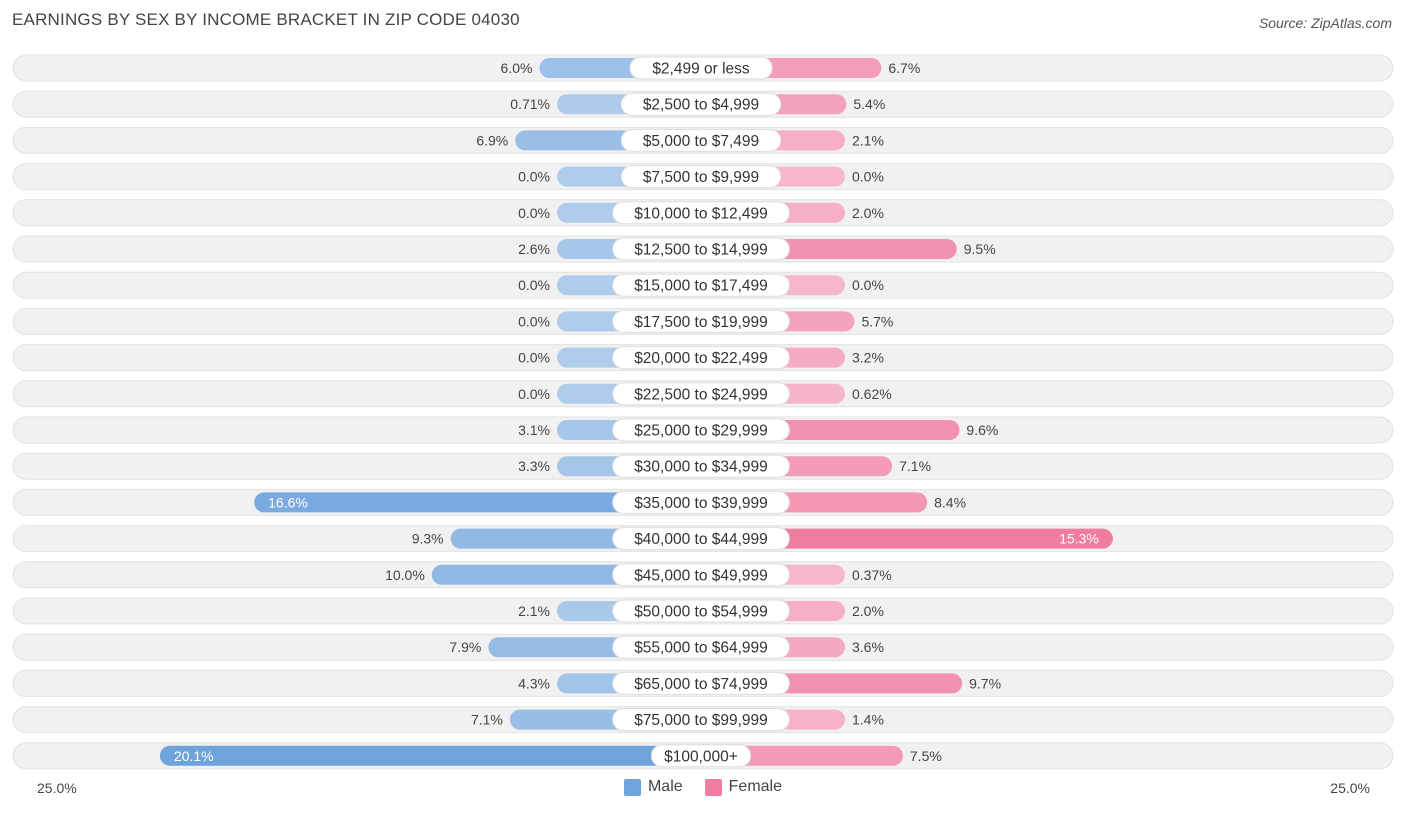  I want to click on male-value-label: 0.71%, so click(530, 104).